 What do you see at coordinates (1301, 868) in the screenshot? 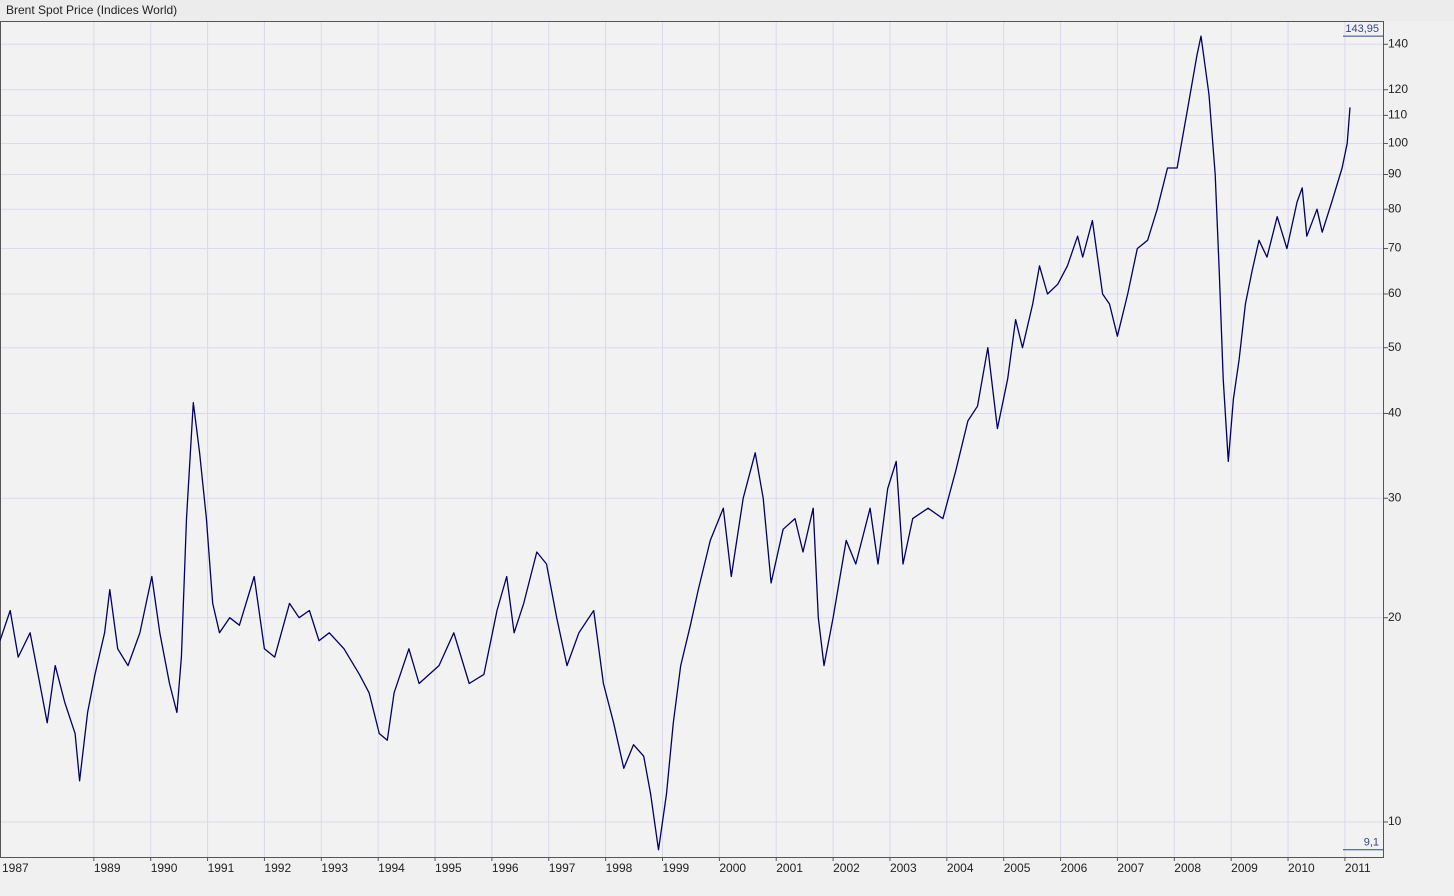
I see `x-tick-label: 2010` at bounding box center [1301, 868].